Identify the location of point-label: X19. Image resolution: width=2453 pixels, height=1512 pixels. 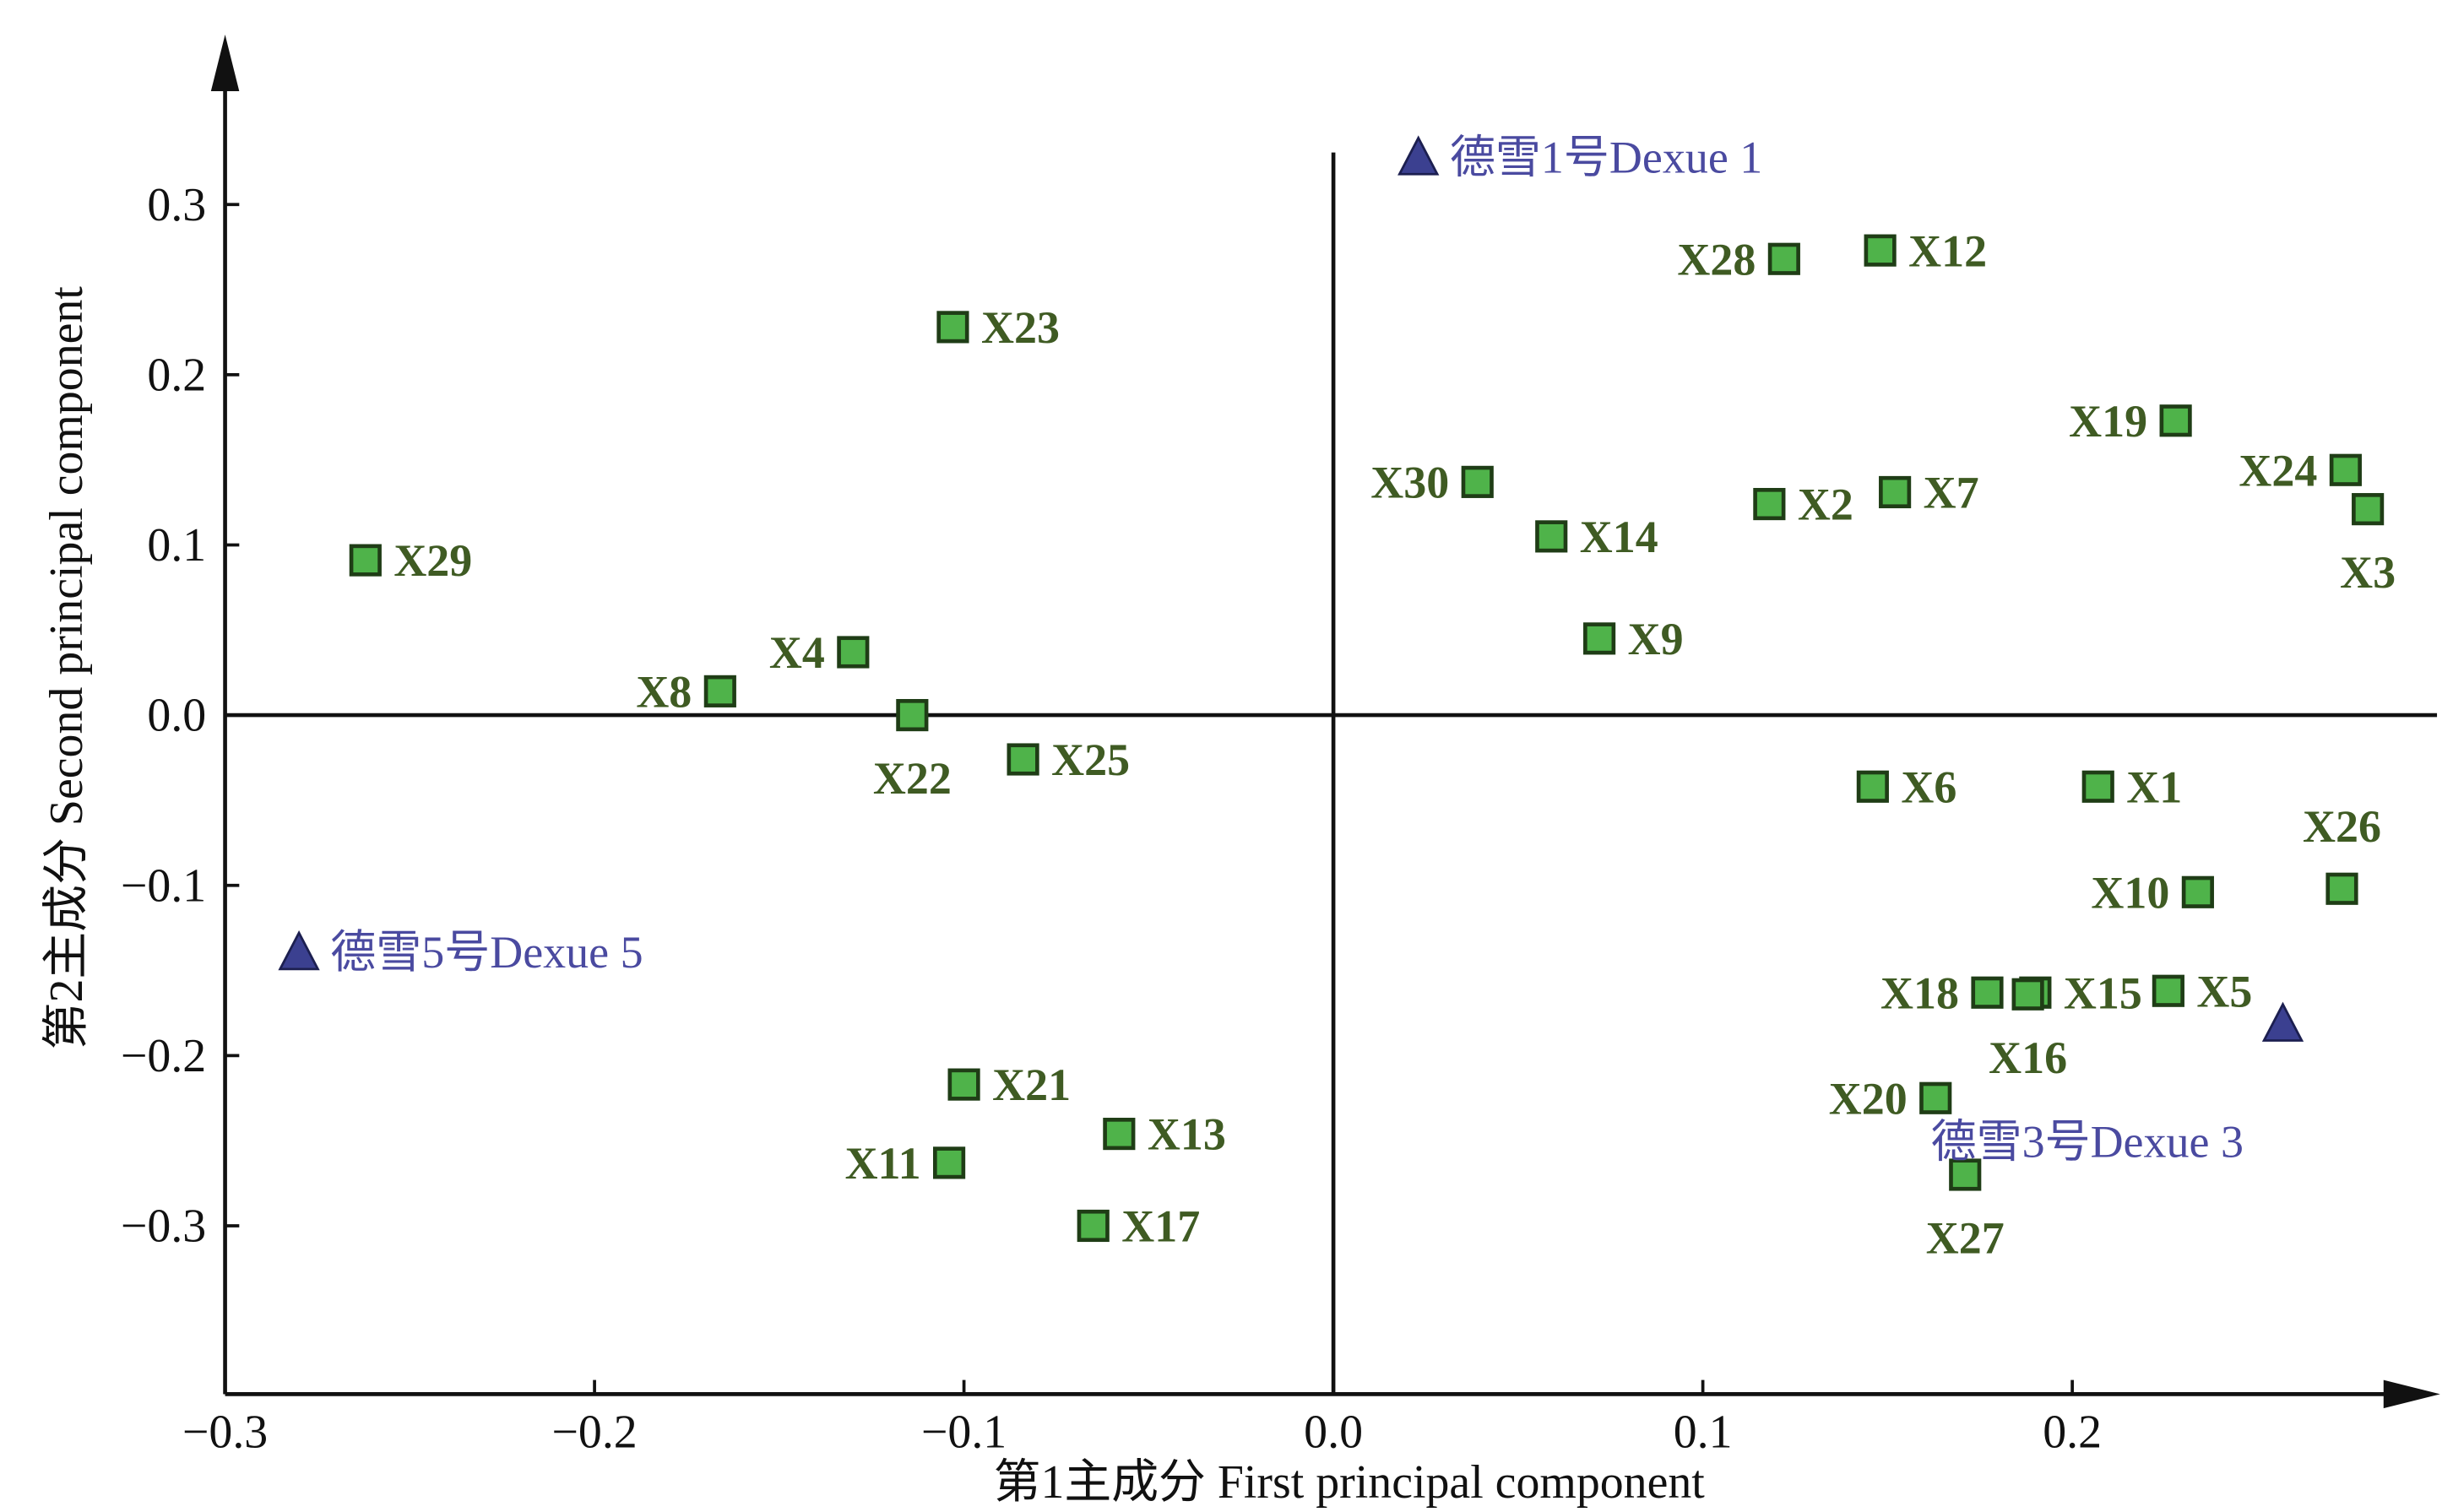
(2108, 421).